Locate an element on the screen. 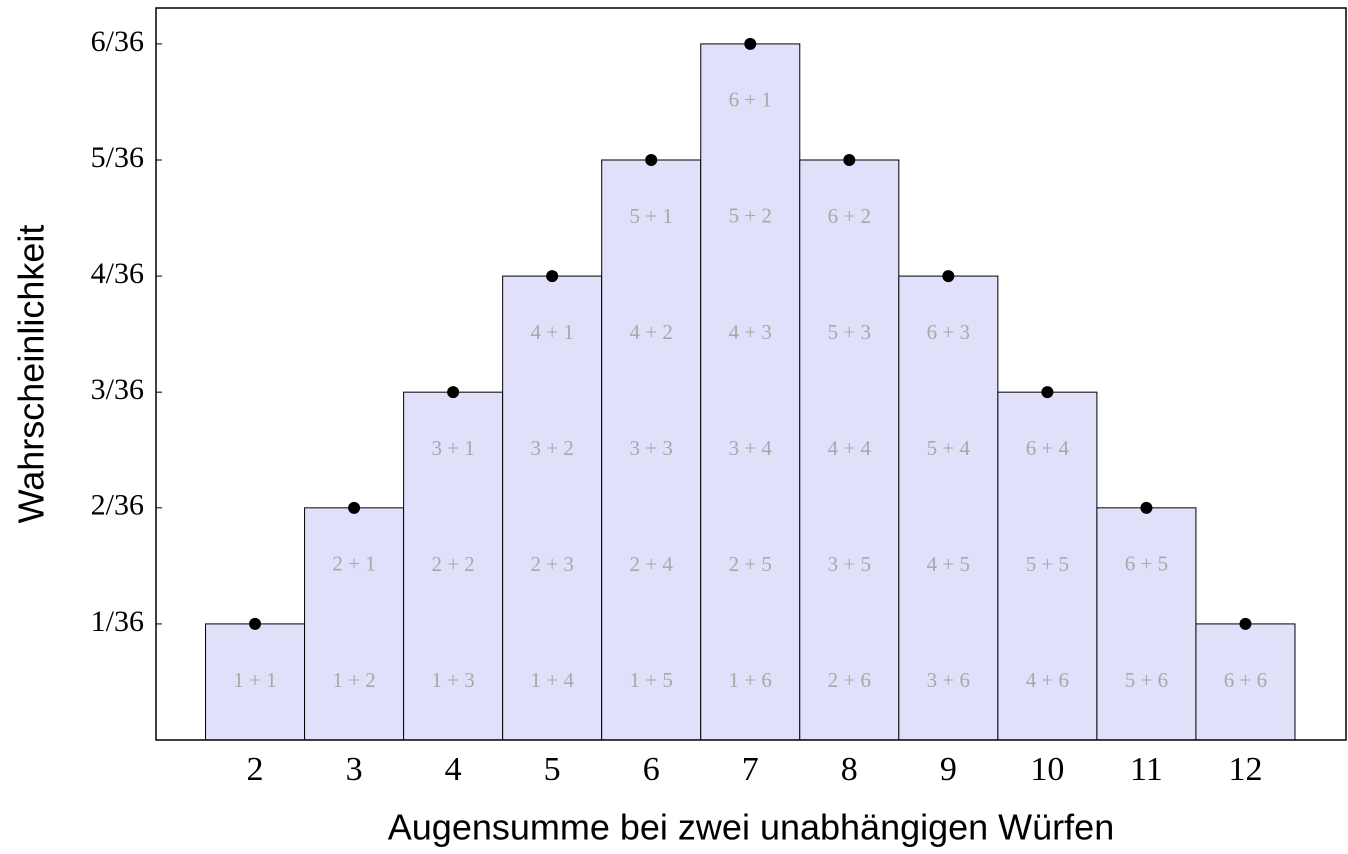 The image size is (1348, 854). y-tick-label: 2/36 is located at coordinates (117, 505).